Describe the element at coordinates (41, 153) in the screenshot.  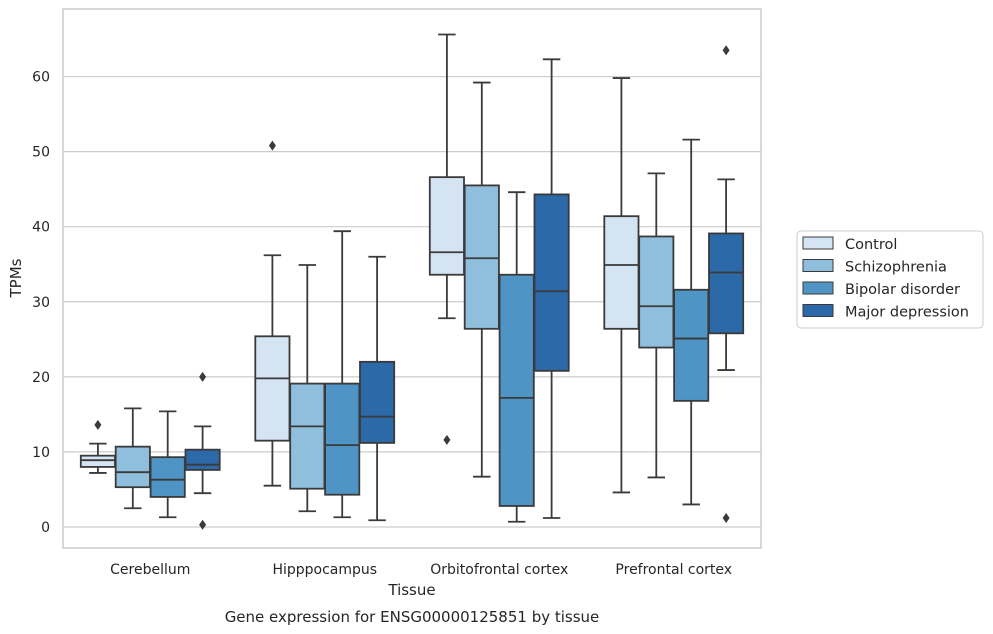
I see `y-tick-label: 50` at that location.